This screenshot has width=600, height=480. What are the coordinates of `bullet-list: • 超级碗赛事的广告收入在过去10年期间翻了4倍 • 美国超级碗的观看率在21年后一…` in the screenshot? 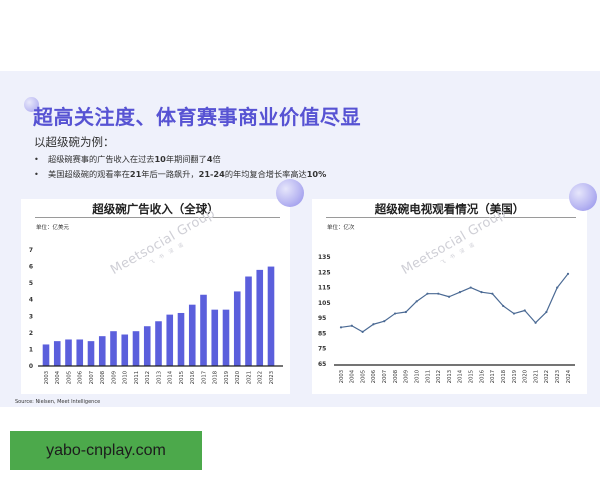 It's located at (180, 167).